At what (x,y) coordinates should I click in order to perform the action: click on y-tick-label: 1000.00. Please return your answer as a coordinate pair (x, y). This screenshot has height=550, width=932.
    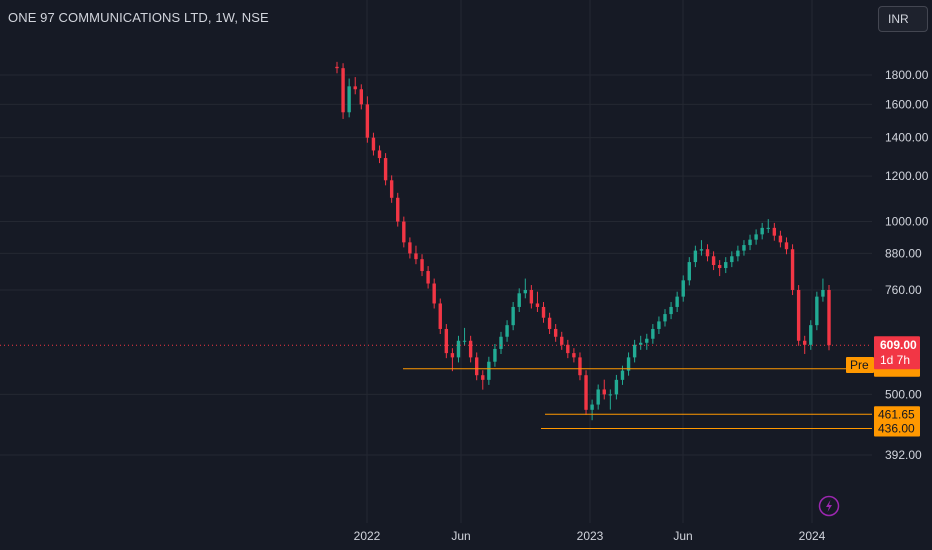
    Looking at the image, I should click on (907, 222).